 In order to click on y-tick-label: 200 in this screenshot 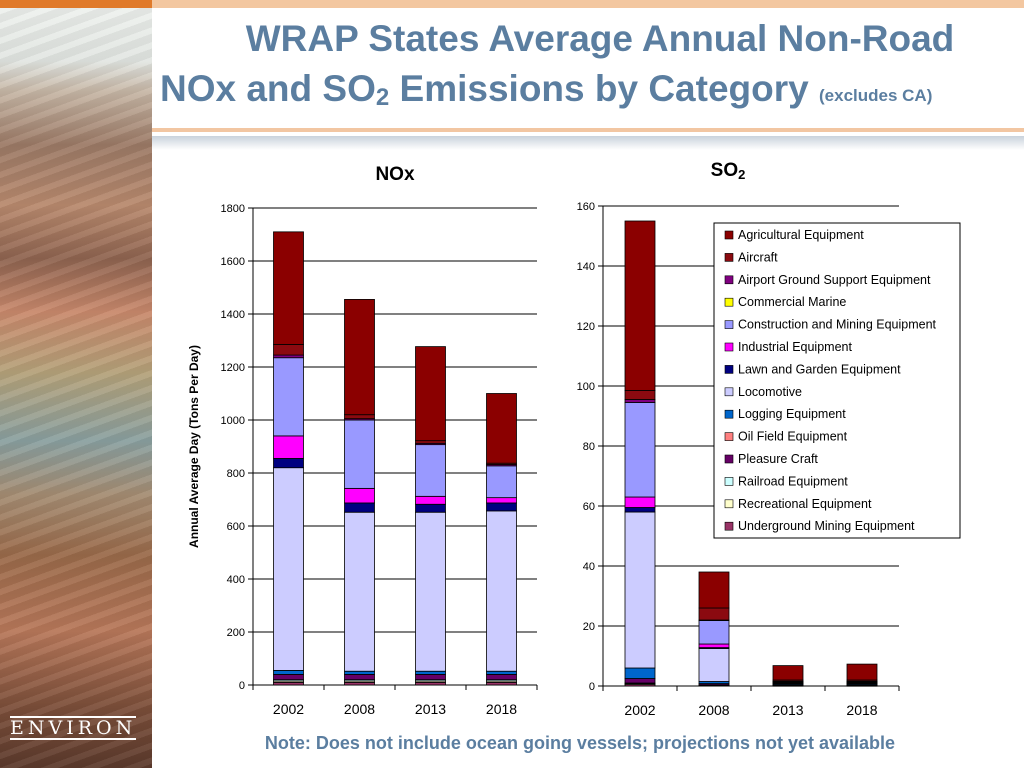, I will do `click(236, 633)`.